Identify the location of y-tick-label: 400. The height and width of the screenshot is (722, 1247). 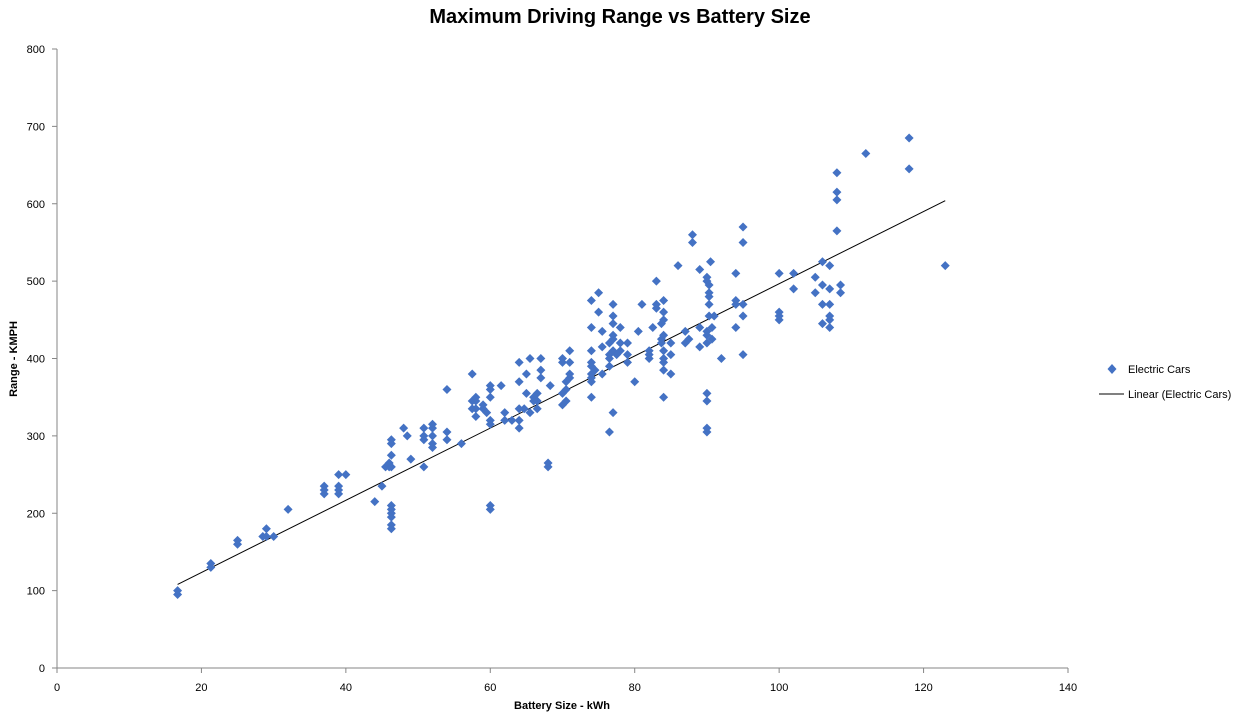
(36, 360).